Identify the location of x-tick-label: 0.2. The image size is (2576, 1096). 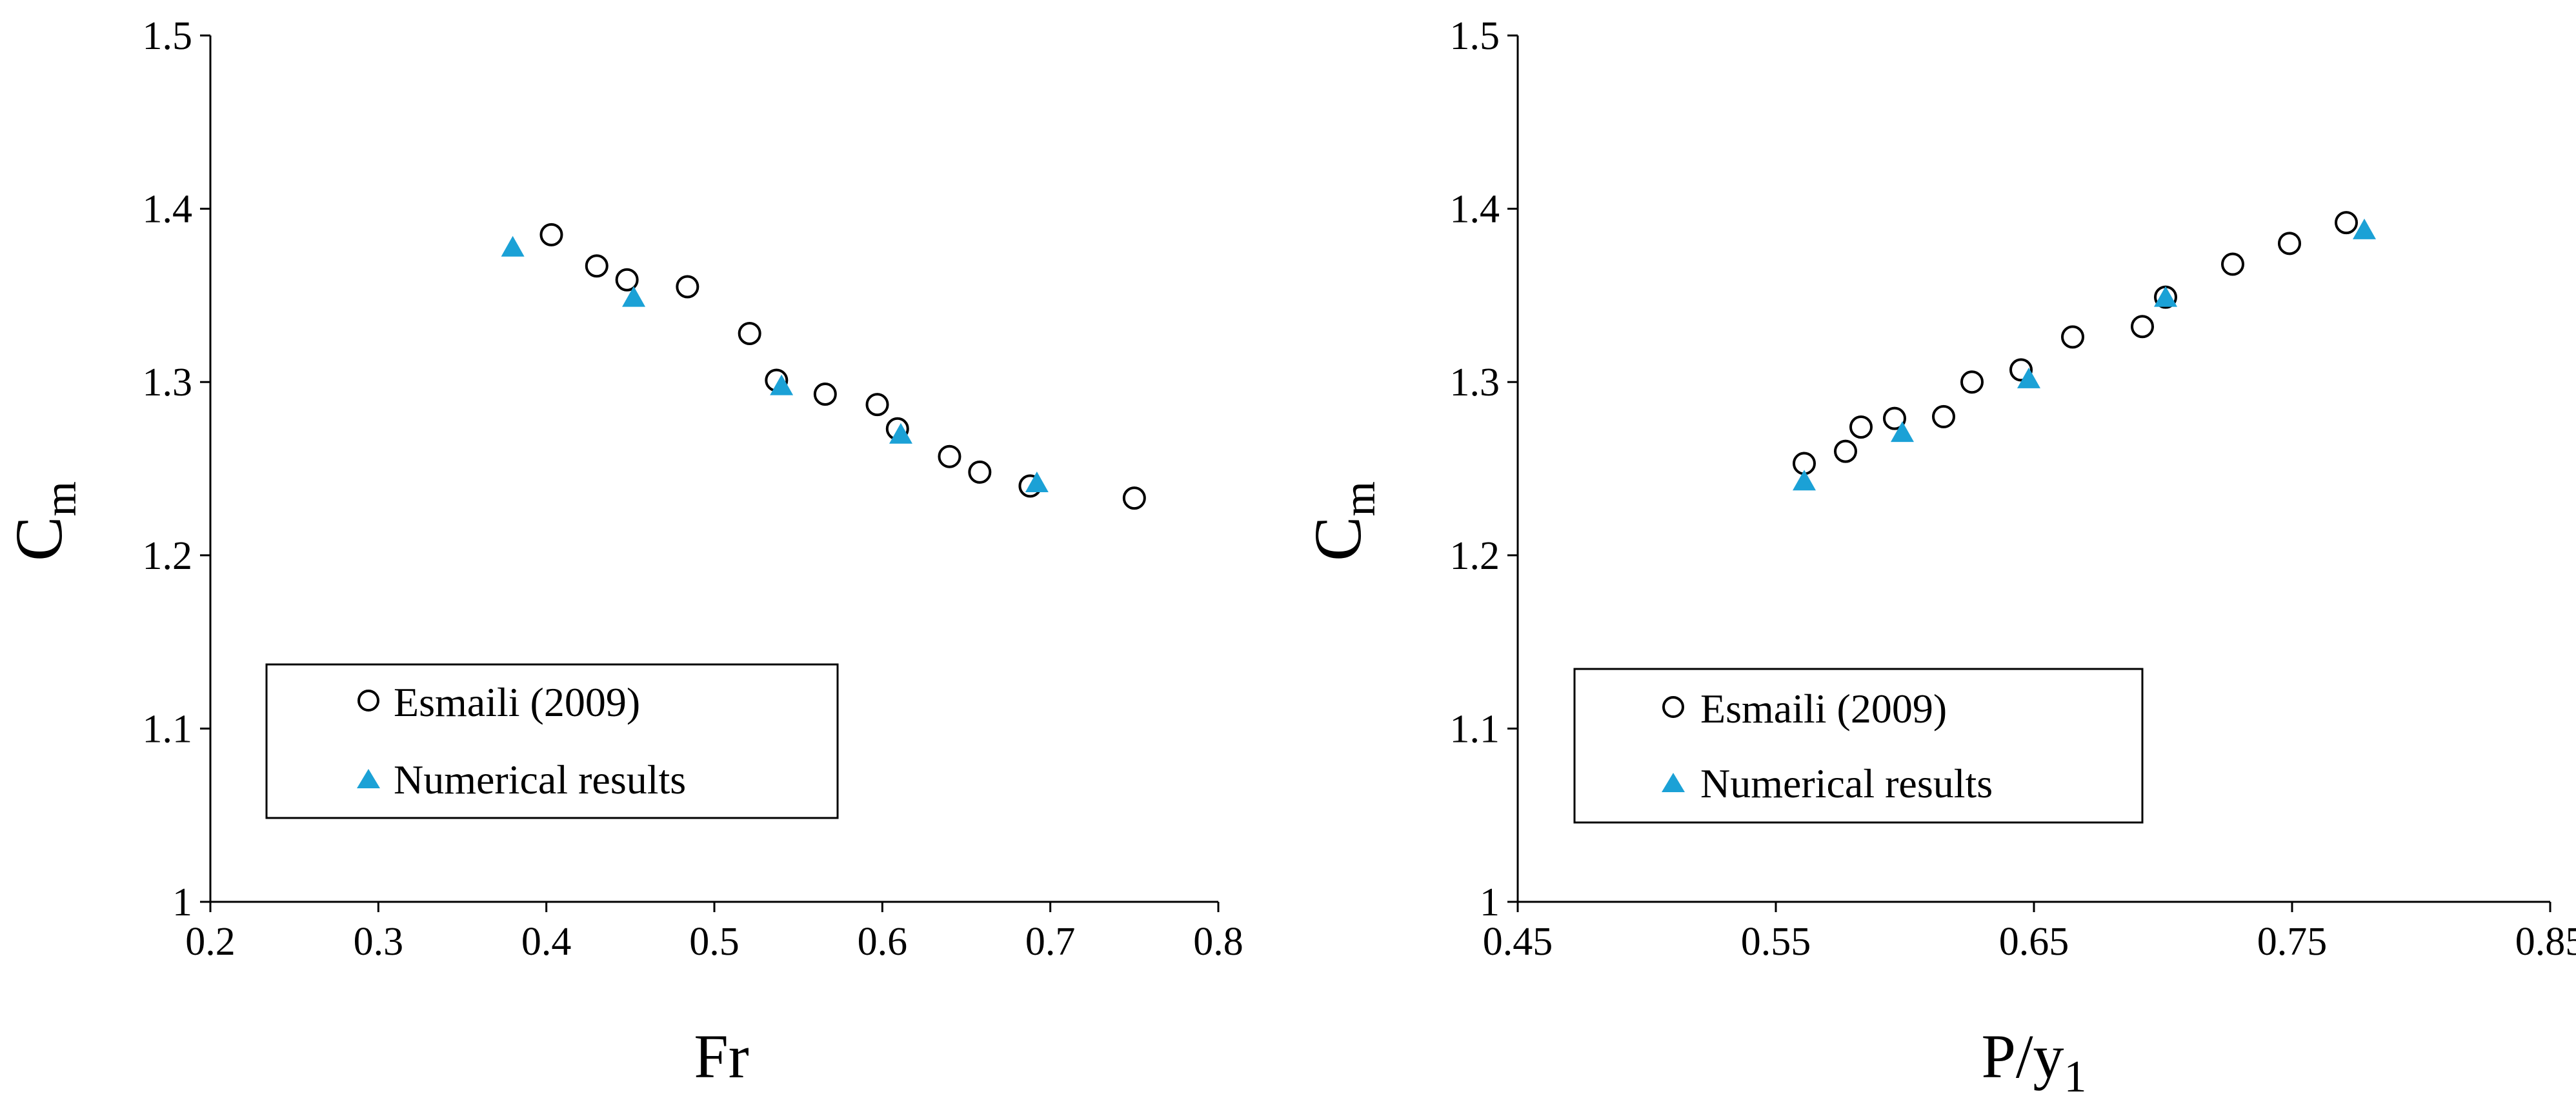
(211, 942).